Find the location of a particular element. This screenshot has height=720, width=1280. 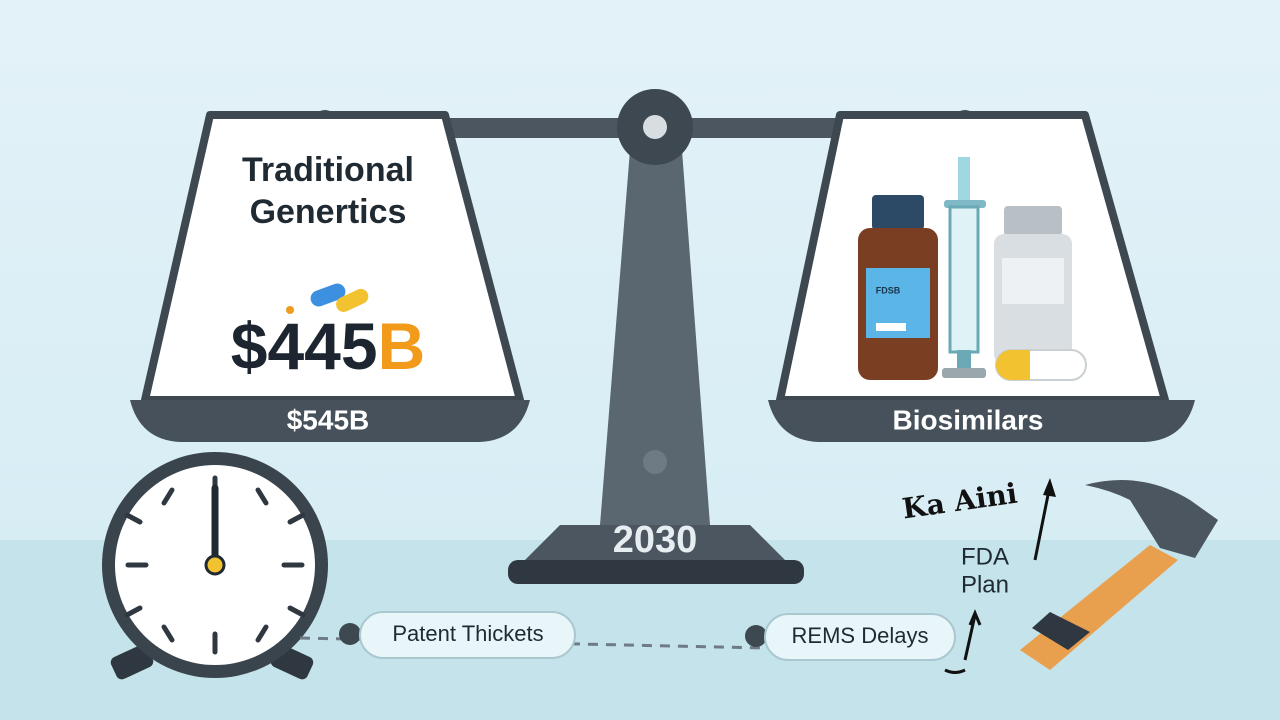

pan-title: Genertics is located at coordinates (328, 212).